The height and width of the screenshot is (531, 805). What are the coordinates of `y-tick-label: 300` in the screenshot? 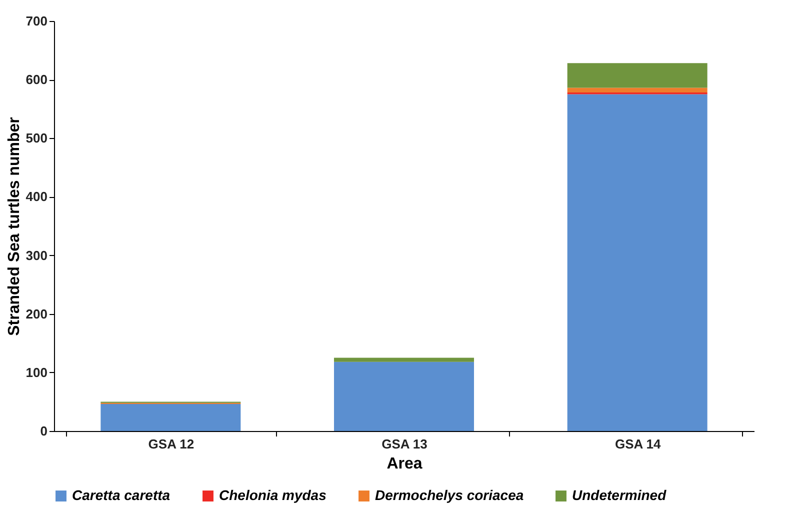 It's located at (37, 255).